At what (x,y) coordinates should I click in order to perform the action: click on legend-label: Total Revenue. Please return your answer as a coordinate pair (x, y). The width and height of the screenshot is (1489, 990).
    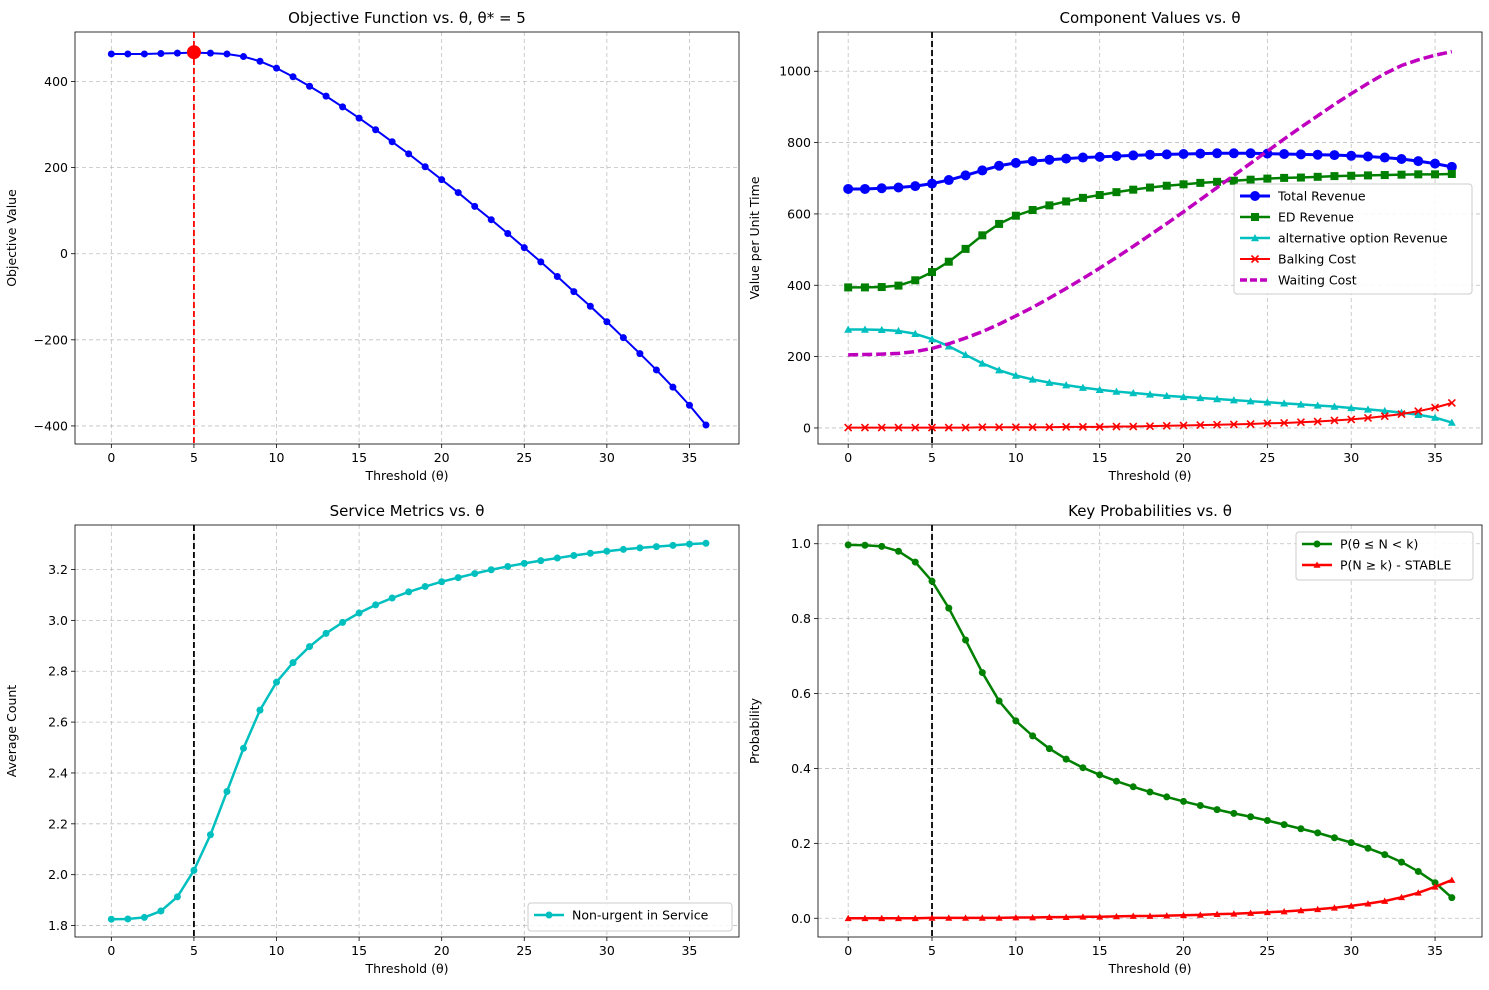
    Looking at the image, I should click on (1321, 196).